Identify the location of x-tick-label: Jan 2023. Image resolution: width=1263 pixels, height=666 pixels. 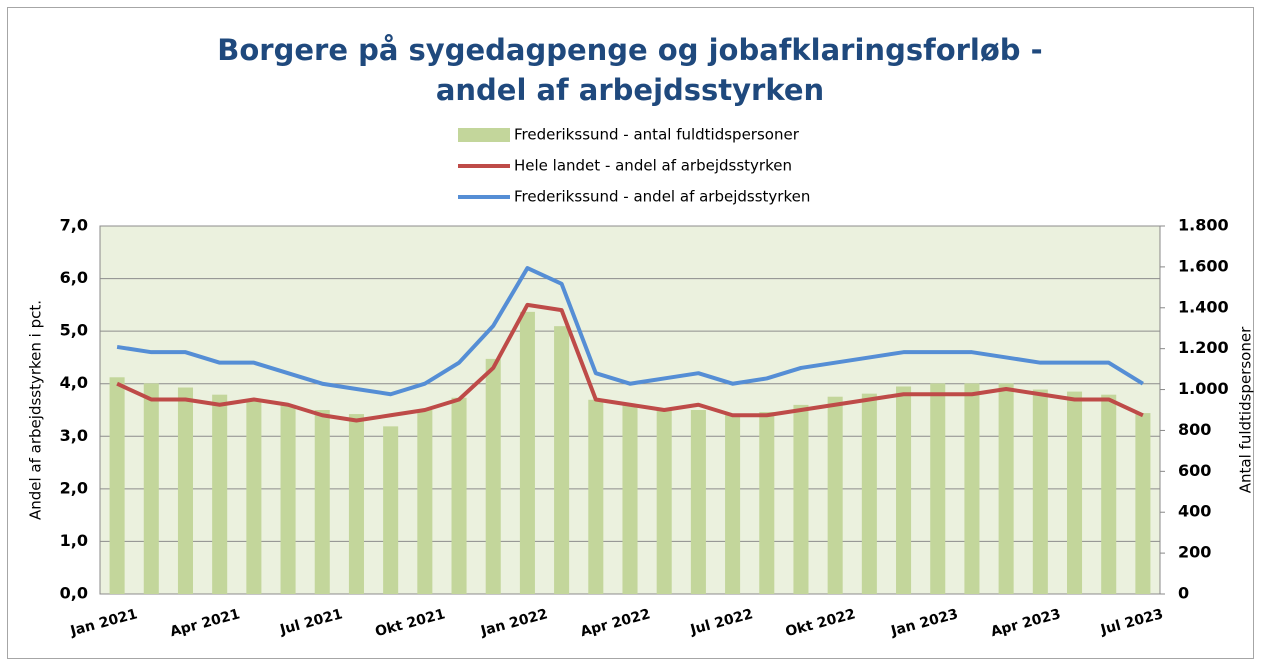
(924, 622).